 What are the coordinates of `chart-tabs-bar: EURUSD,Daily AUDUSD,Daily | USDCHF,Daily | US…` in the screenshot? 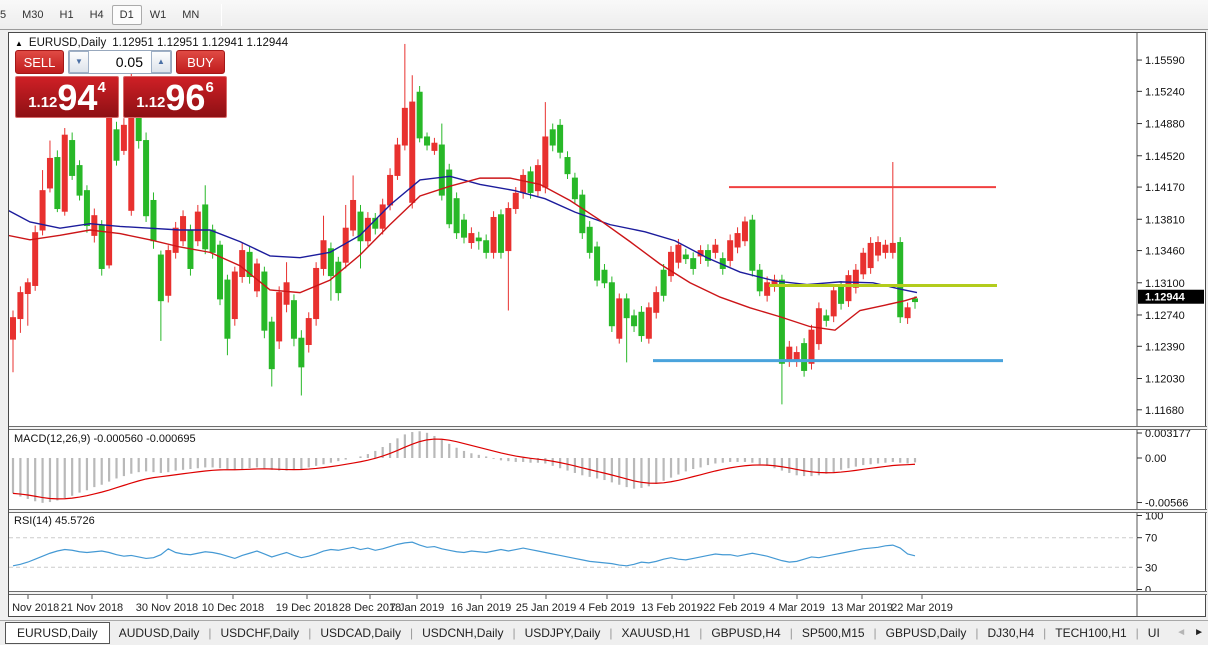 It's located at (604, 632).